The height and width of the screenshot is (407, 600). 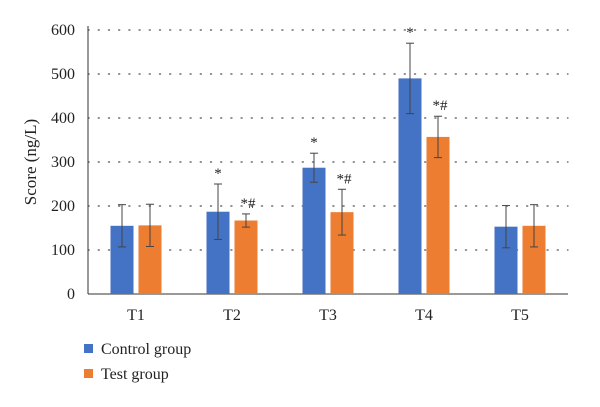 What do you see at coordinates (150, 259) in the screenshot?
I see `bar-test-group-t1` at bounding box center [150, 259].